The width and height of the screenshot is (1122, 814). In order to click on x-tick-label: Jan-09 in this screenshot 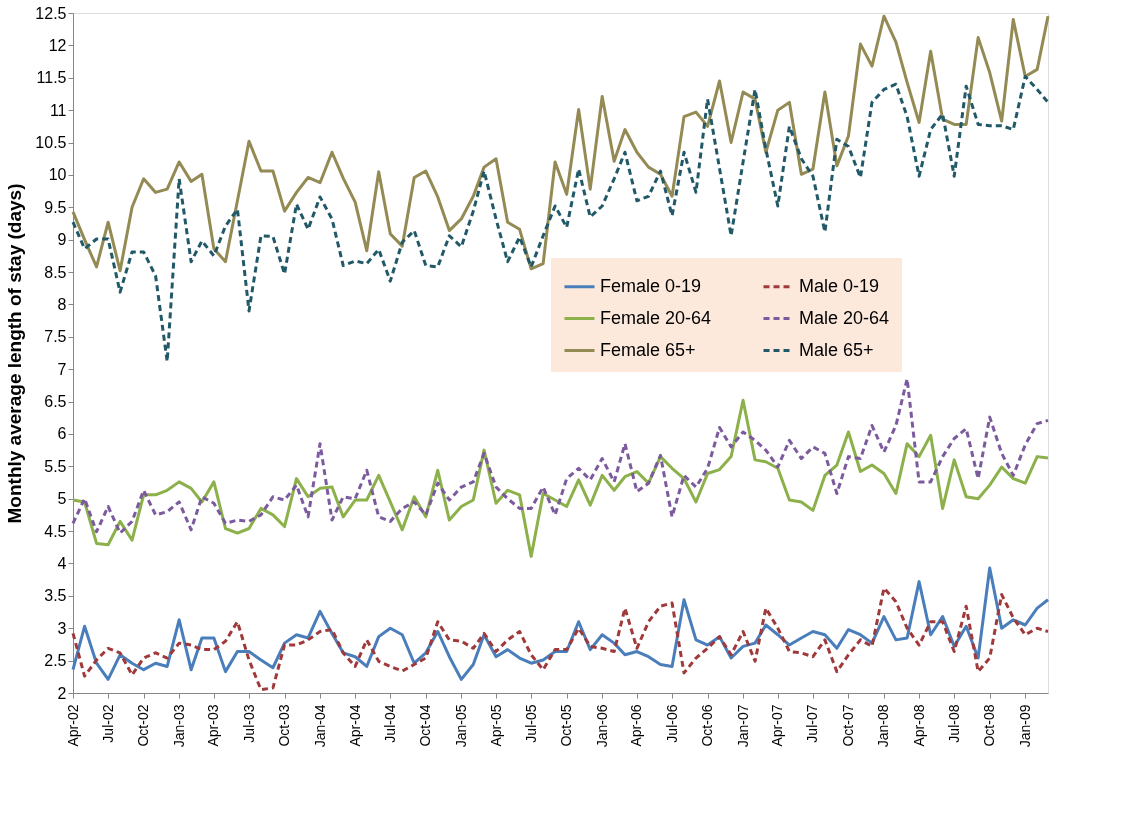, I will do `click(1024, 726)`.